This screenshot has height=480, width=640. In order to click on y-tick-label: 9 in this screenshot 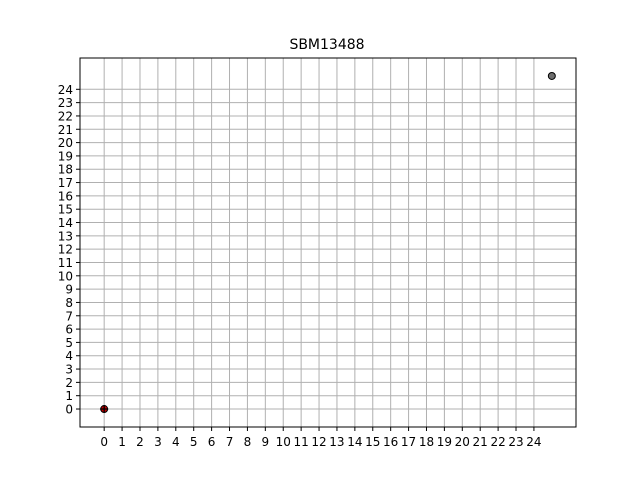, I will do `click(69, 290)`.